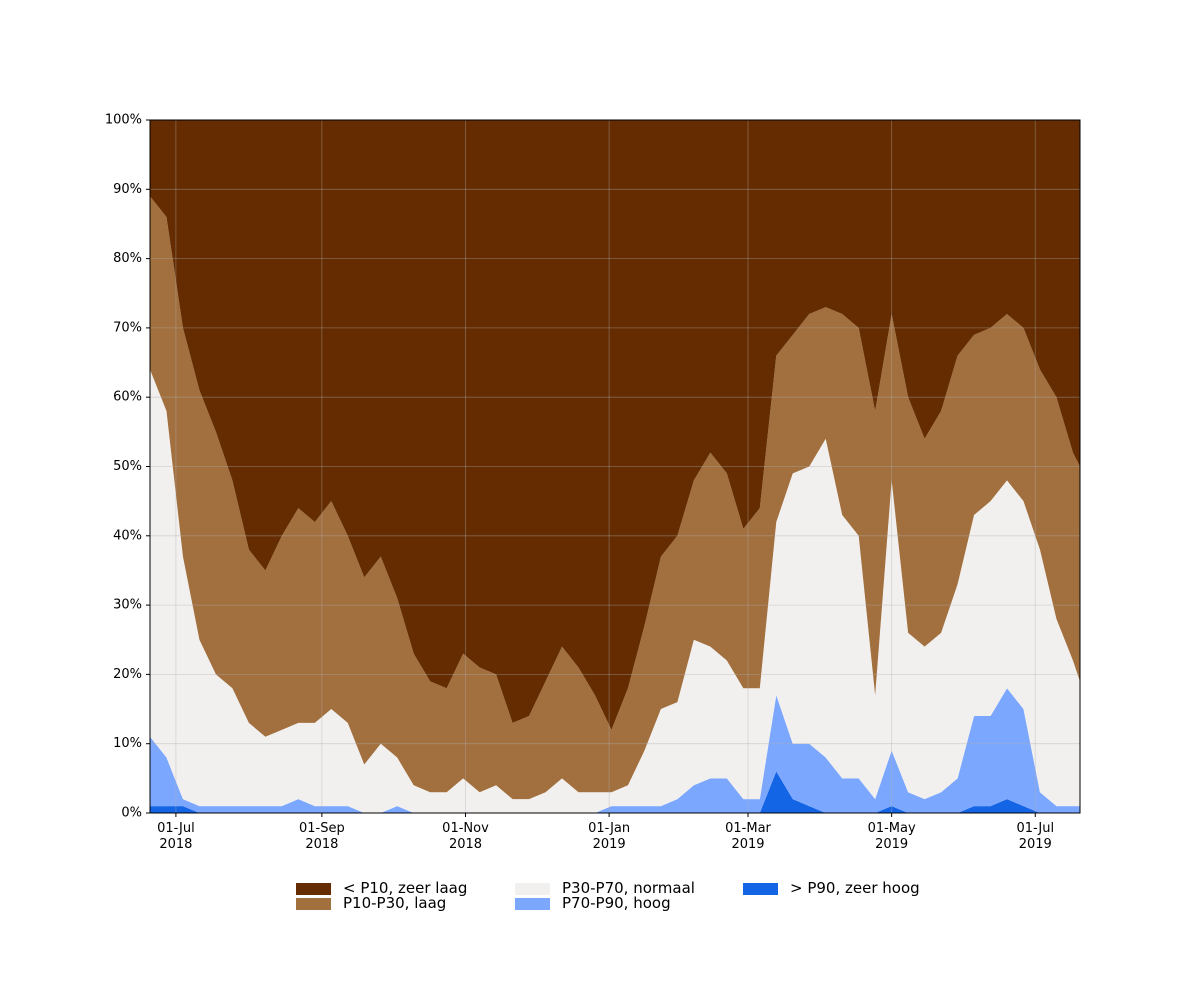 The image size is (1200, 1000). What do you see at coordinates (405, 888) in the screenshot?
I see `legend-label: < P10, zeer laag` at bounding box center [405, 888].